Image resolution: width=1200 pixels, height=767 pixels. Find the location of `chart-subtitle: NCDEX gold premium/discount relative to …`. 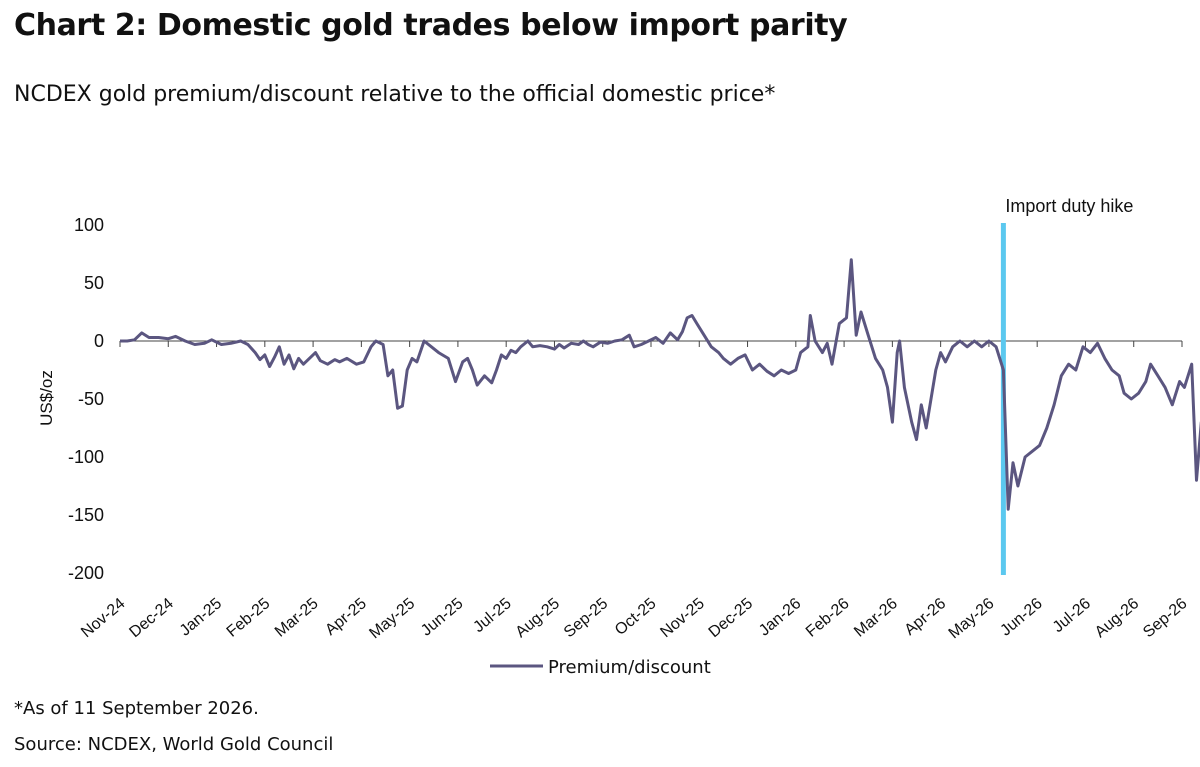

chart-subtitle: NCDEX gold premium/discount relative to … is located at coordinates (395, 94).